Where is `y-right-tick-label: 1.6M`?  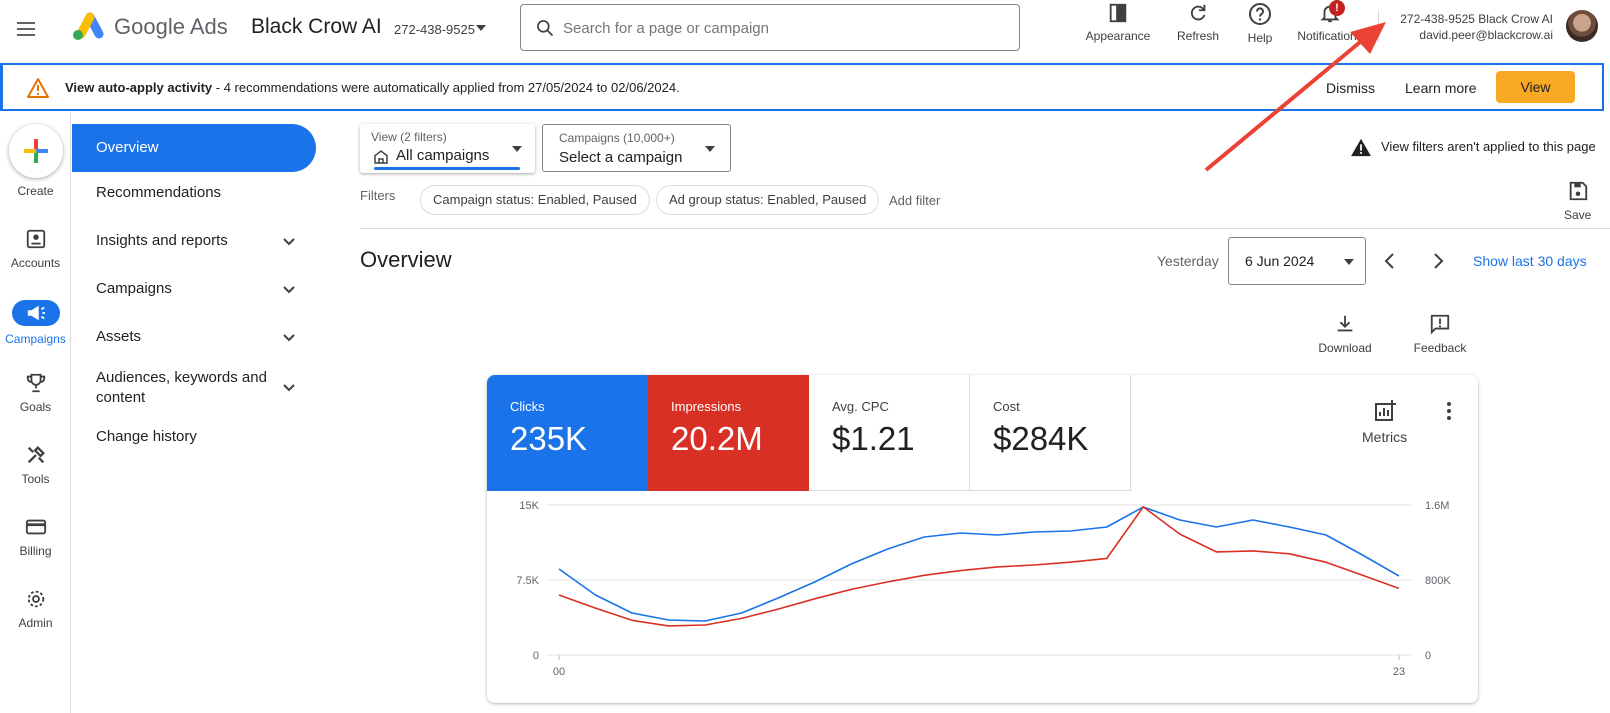
y-right-tick-label: 1.6M is located at coordinates (1437, 506).